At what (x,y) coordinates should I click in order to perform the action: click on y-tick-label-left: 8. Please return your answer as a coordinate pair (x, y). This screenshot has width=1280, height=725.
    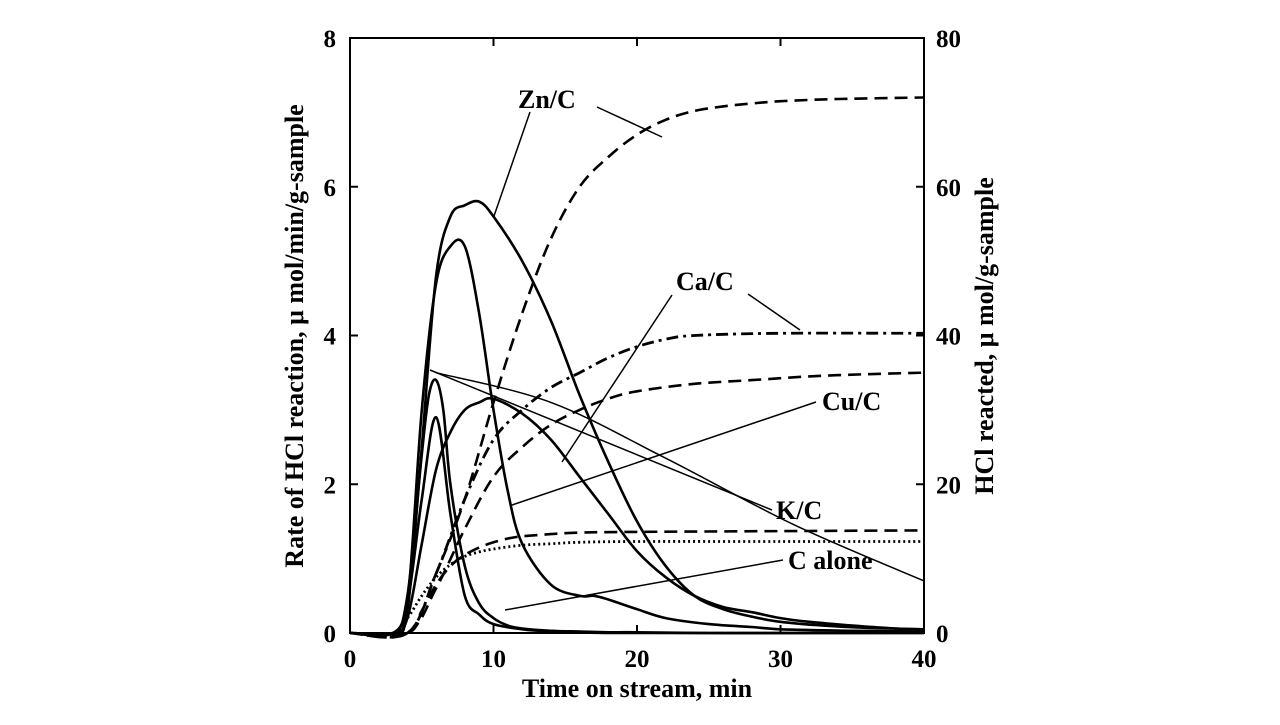
    Looking at the image, I should click on (330, 39).